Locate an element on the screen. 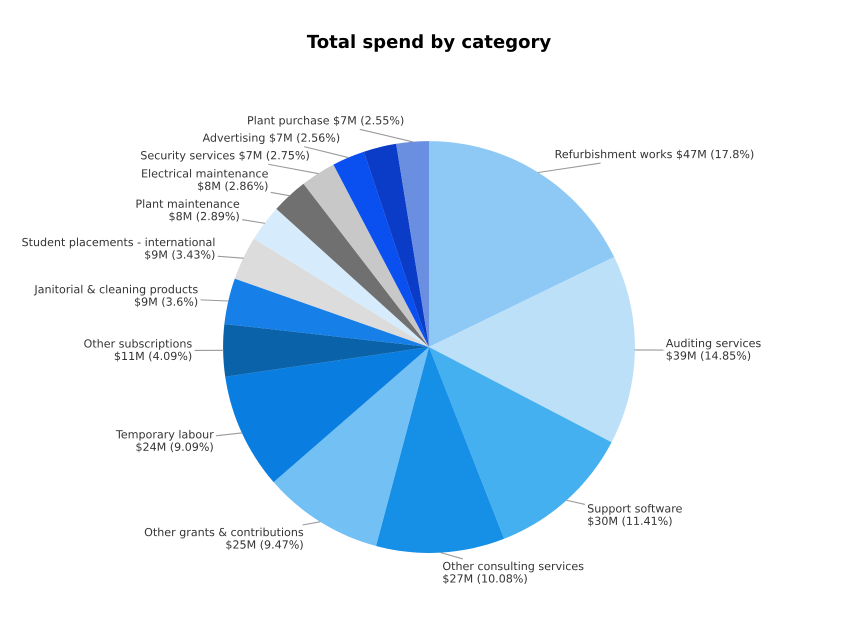  data-label: $27M (10.08%) is located at coordinates (485, 579).